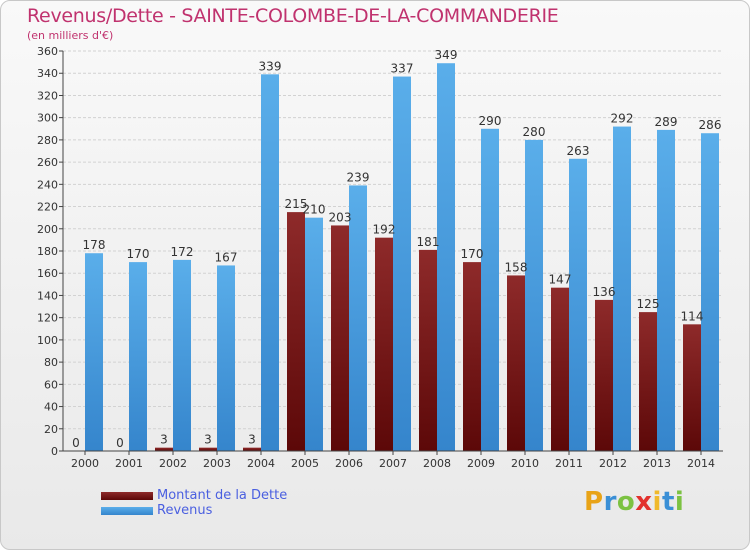  What do you see at coordinates (314, 210) in the screenshot?
I see `data-label-revenus: 210` at bounding box center [314, 210].